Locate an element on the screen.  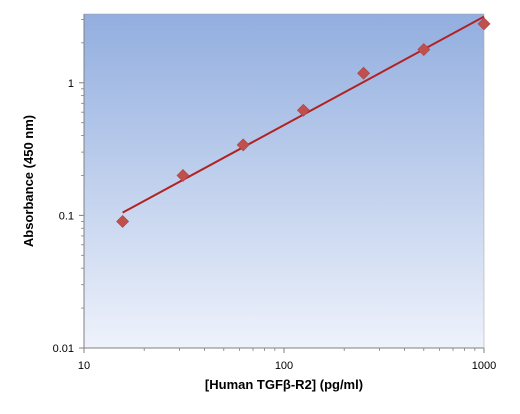
x-tick-label: 1000 is located at coordinates (484, 366).